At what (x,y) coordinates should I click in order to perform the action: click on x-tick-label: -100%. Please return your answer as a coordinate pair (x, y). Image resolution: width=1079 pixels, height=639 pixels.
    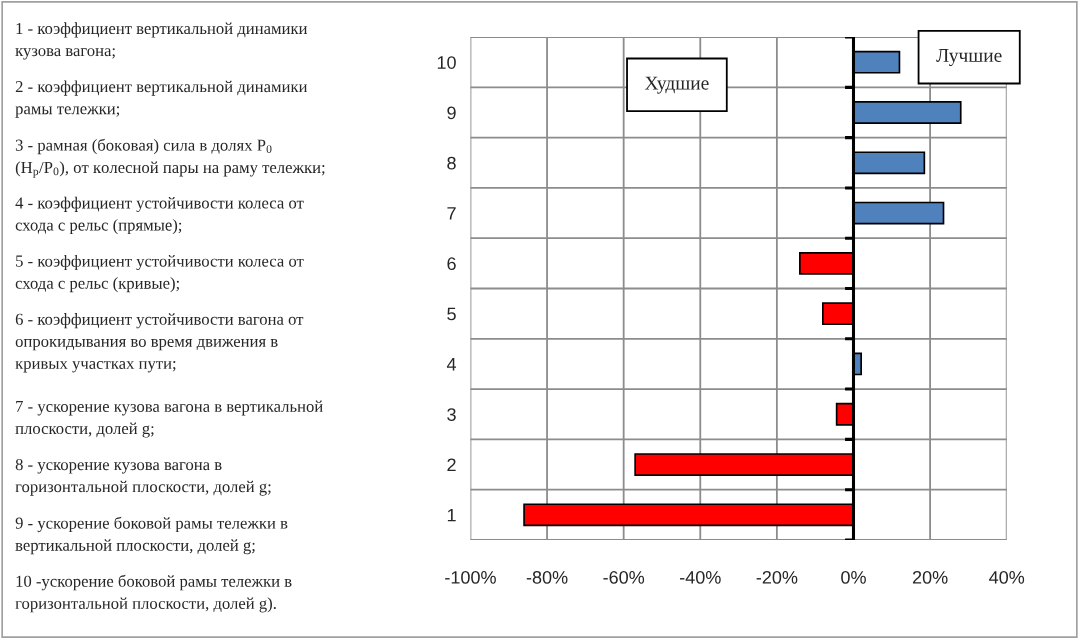
    Looking at the image, I should click on (470, 577).